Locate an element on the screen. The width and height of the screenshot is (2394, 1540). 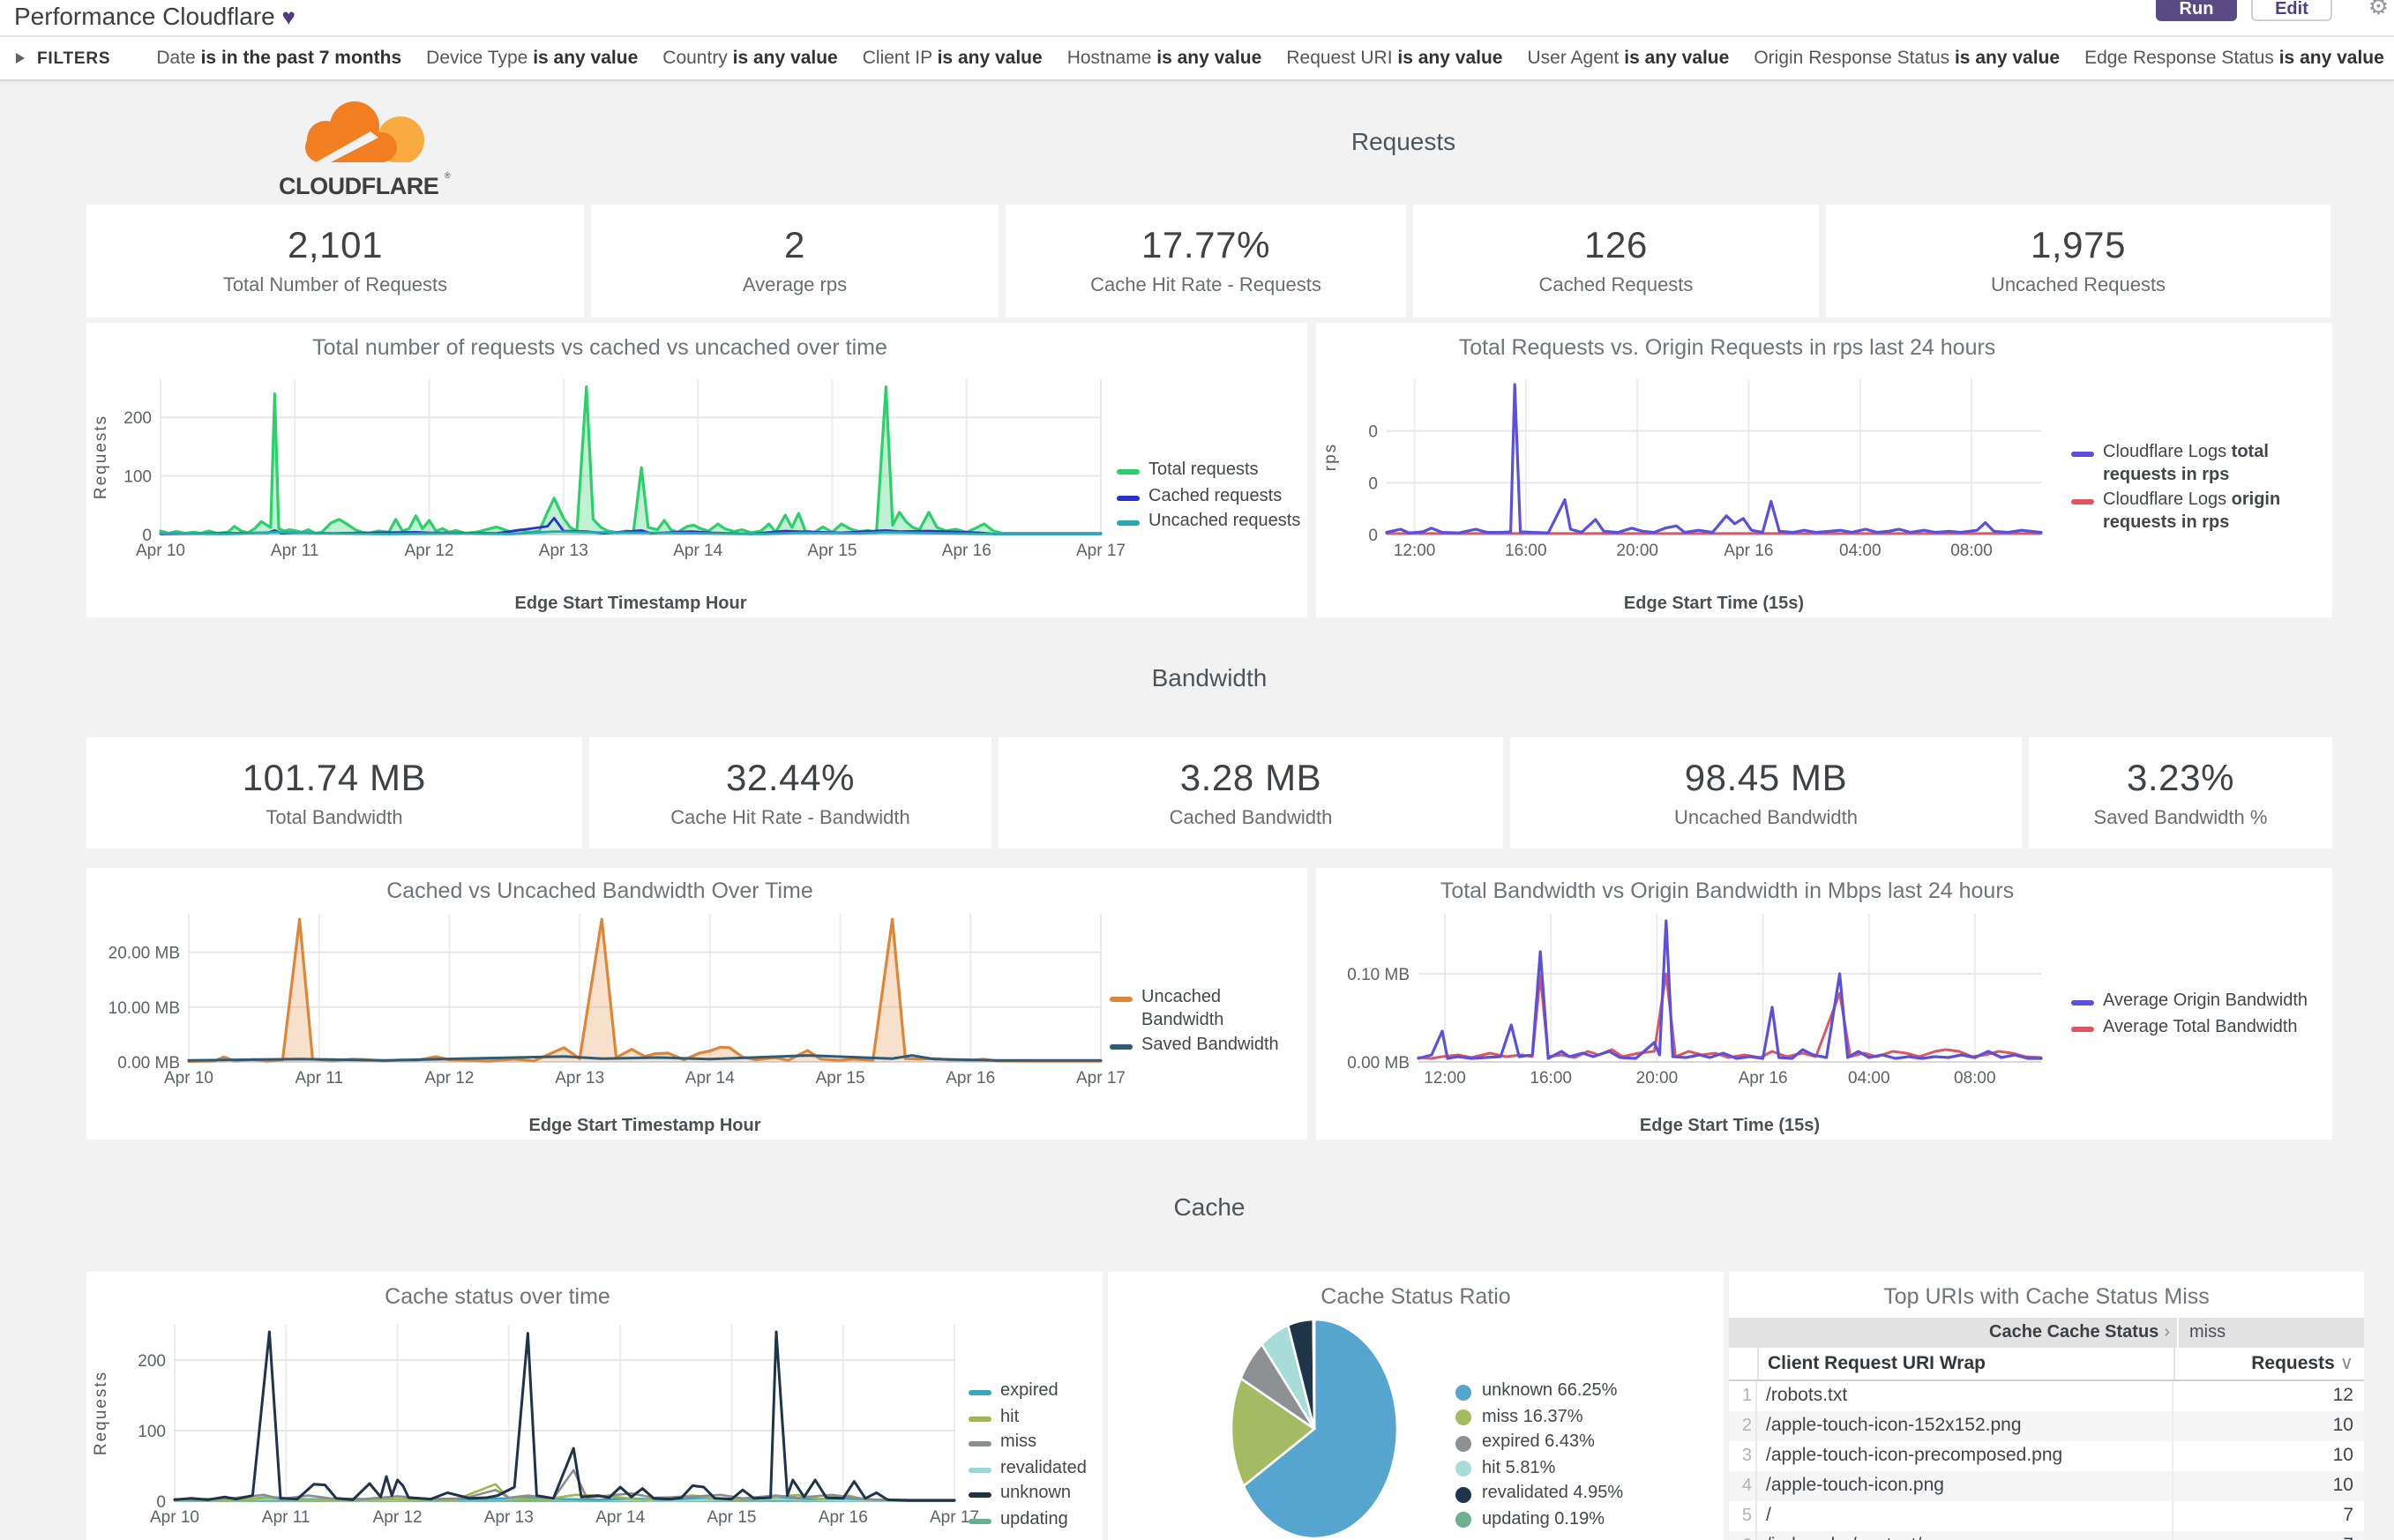
table-row: 5 / 7 is located at coordinates (2047, 1516).